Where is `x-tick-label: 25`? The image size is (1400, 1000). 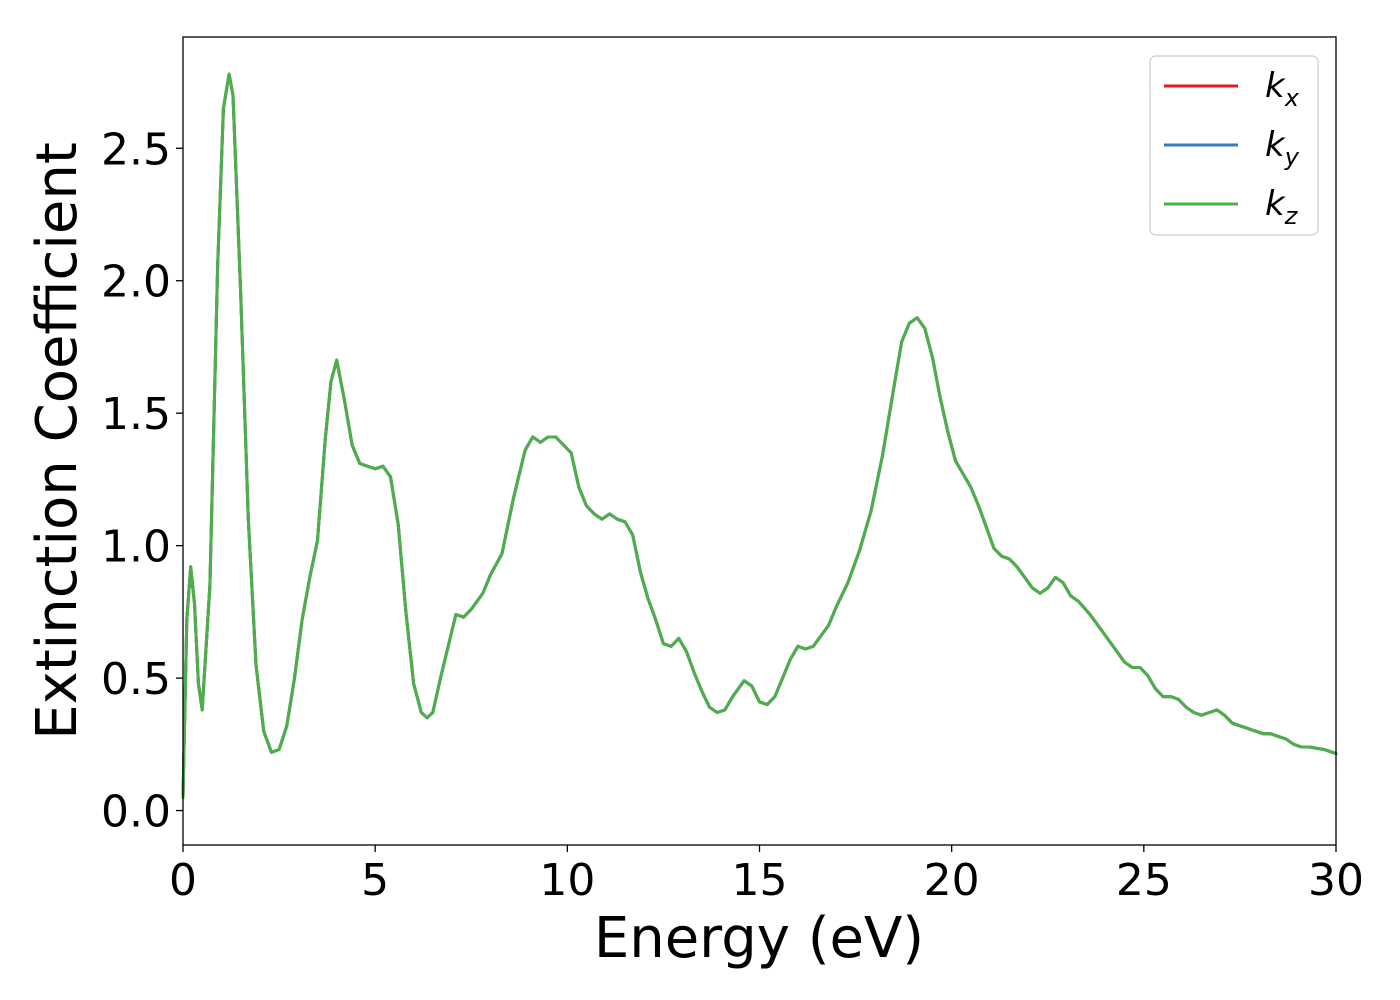 x-tick-label: 25 is located at coordinates (1144, 880).